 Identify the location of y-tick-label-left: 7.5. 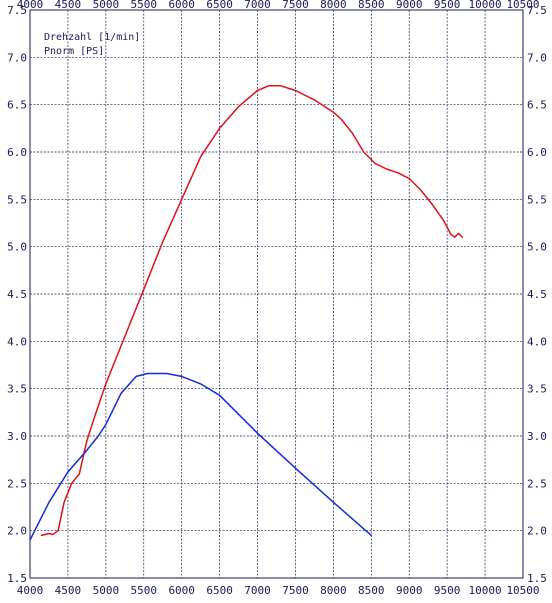
(17, 10).